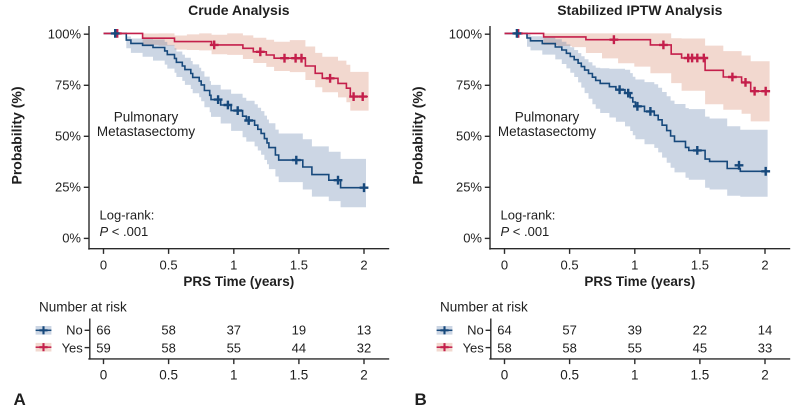 The image size is (800, 415). I want to click on svg-text: A, so click(20, 399).